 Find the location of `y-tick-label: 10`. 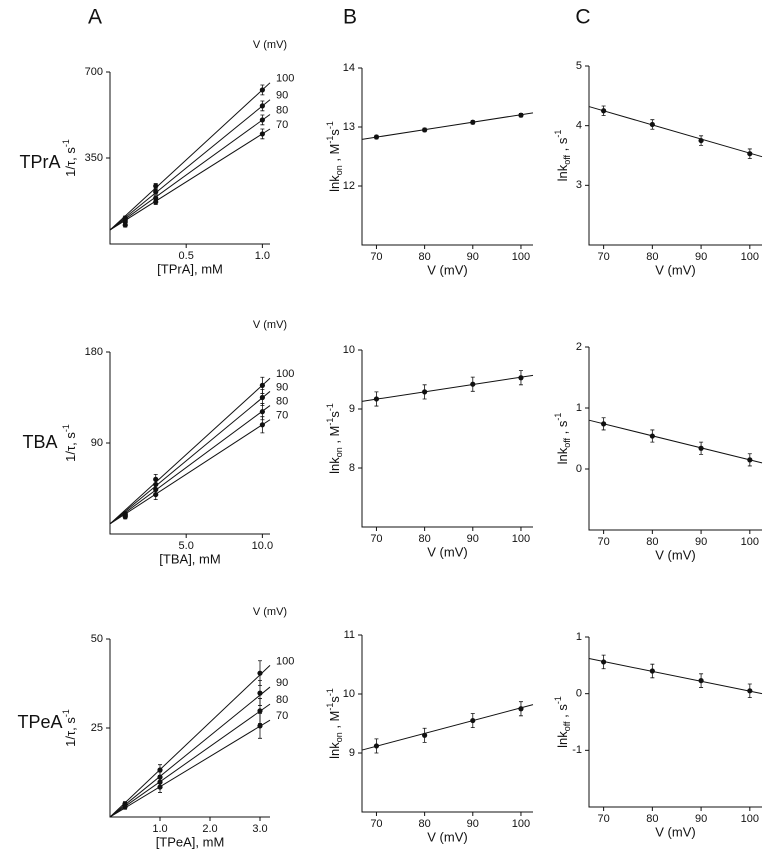

y-tick-label: 10 is located at coordinates (349, 350).